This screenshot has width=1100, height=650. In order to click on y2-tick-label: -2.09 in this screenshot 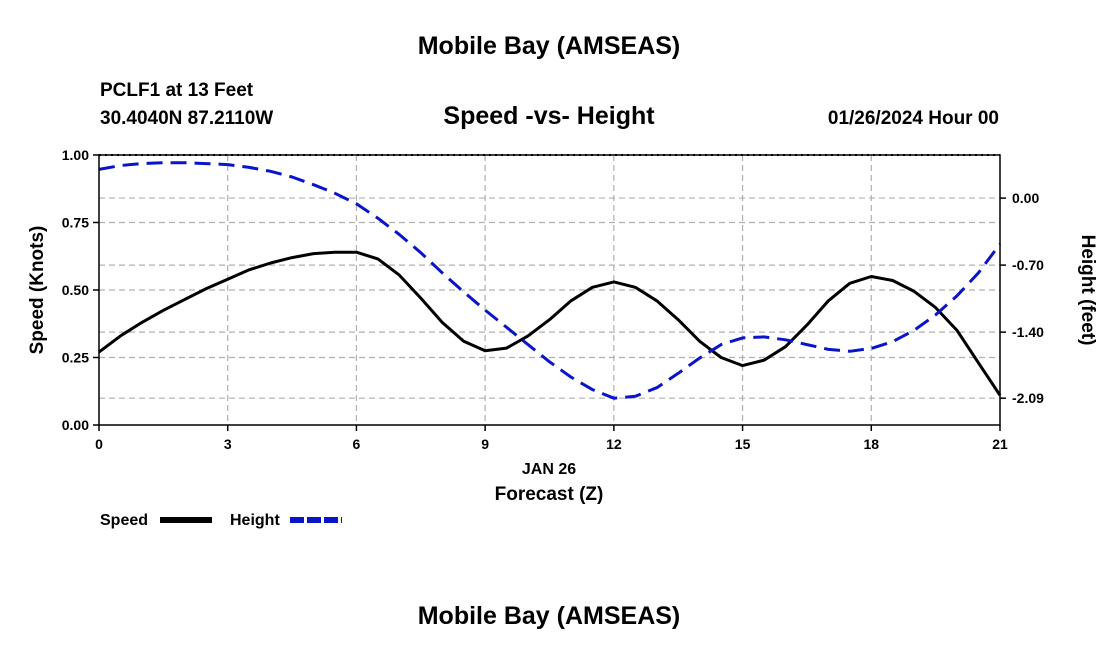, I will do `click(1028, 398)`.